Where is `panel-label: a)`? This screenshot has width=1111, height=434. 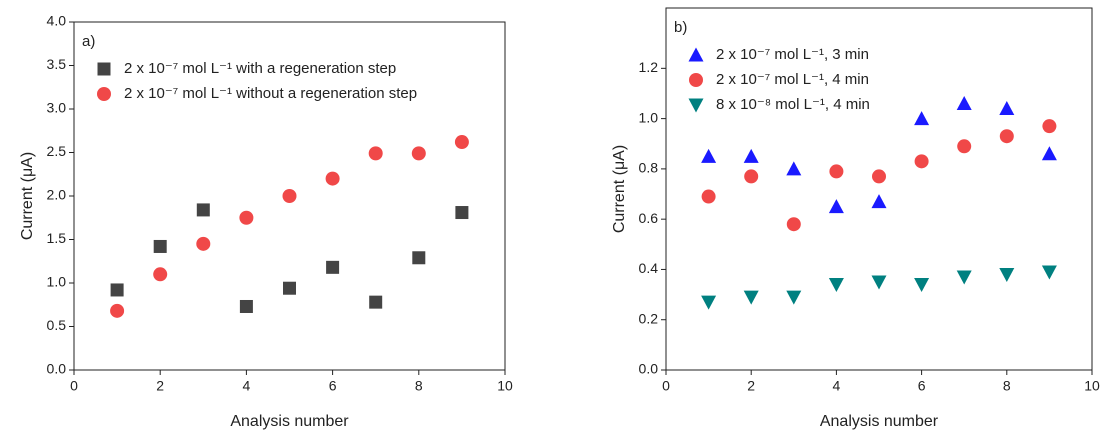 panel-label: a) is located at coordinates (88, 41).